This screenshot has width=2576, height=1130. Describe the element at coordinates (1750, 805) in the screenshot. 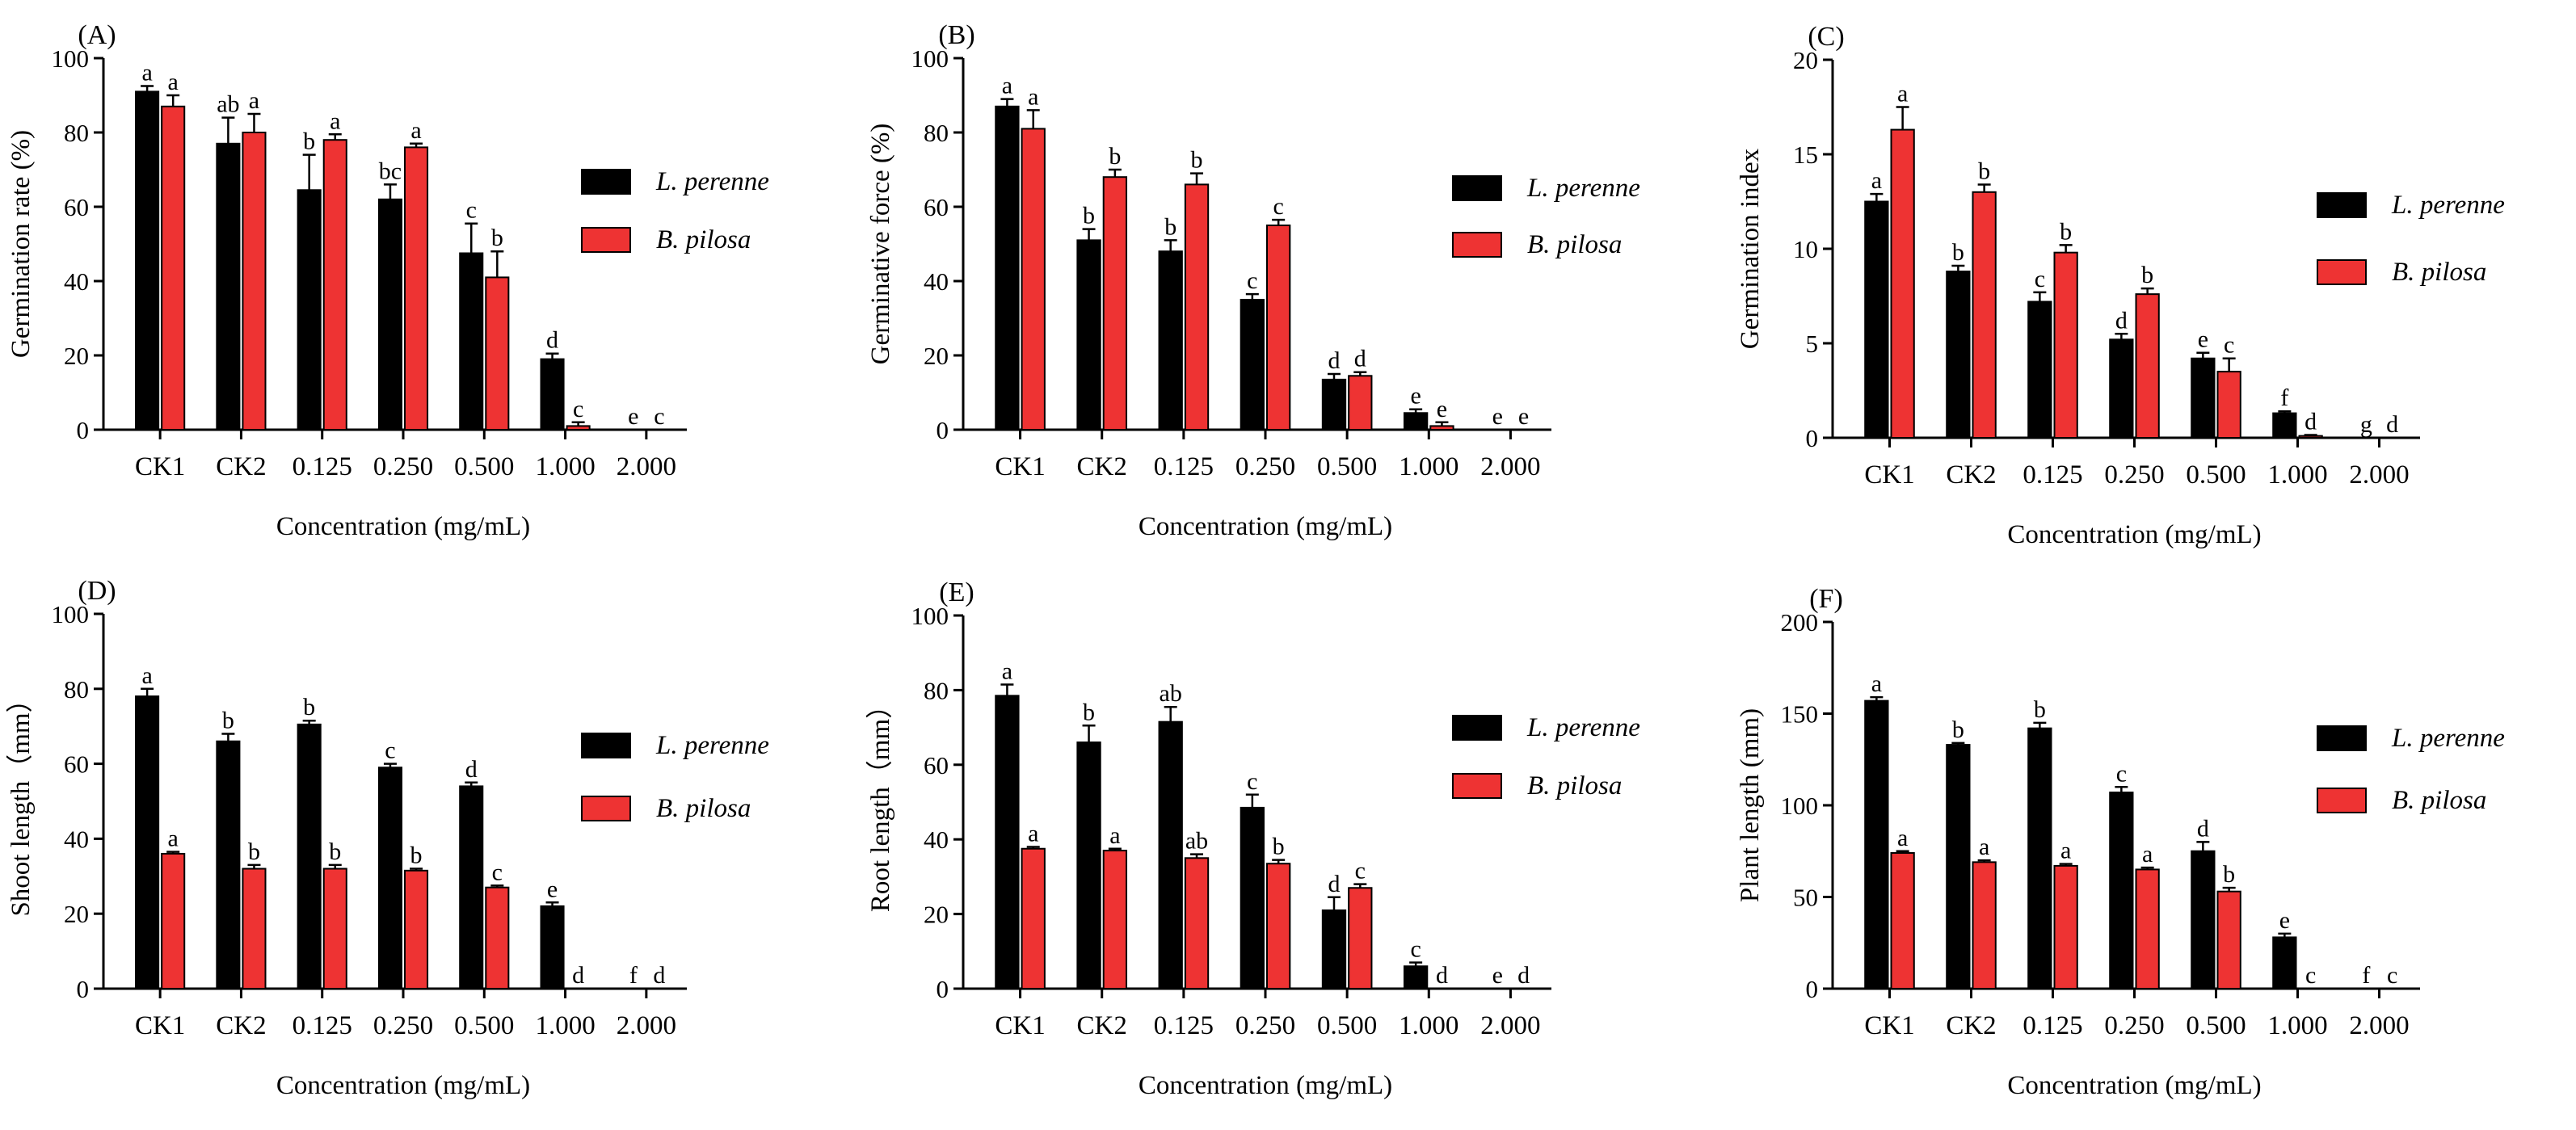

I see `y-axis-title: Plant length (mm)` at that location.